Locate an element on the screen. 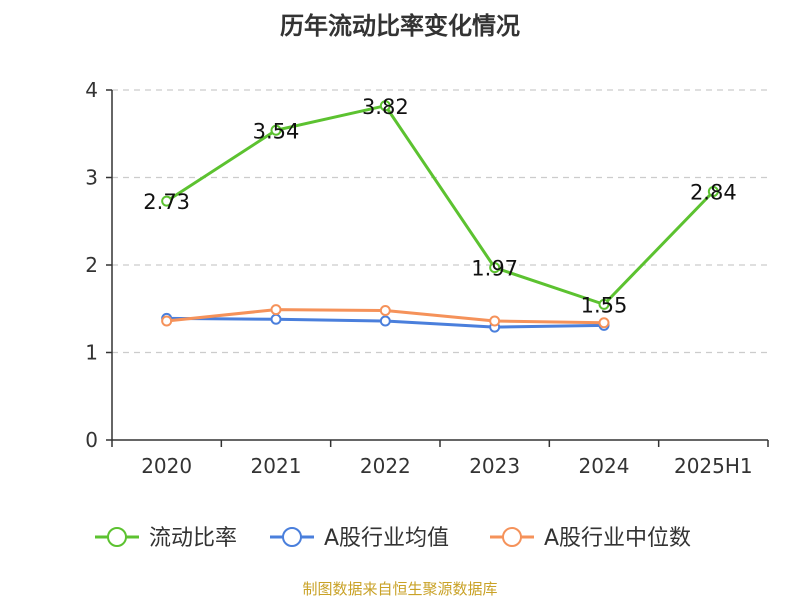  data-label: 2.84 is located at coordinates (713, 193).